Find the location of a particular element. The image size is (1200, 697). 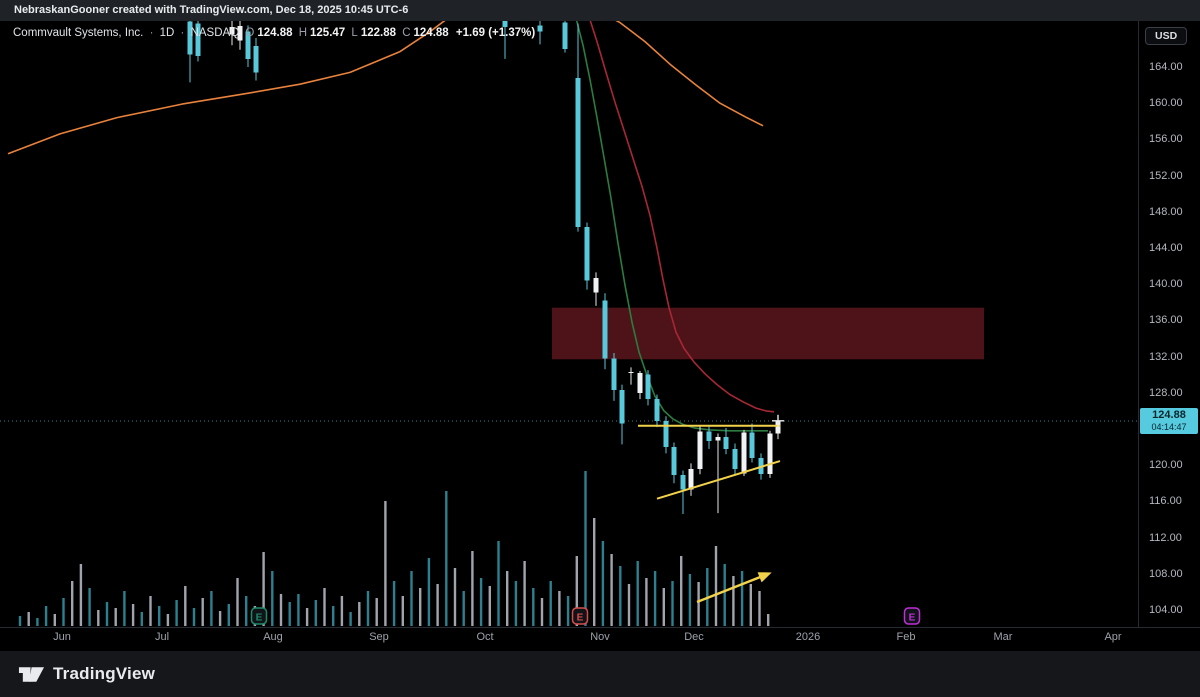

ohlc-high-letter: H is located at coordinates (303, 33).